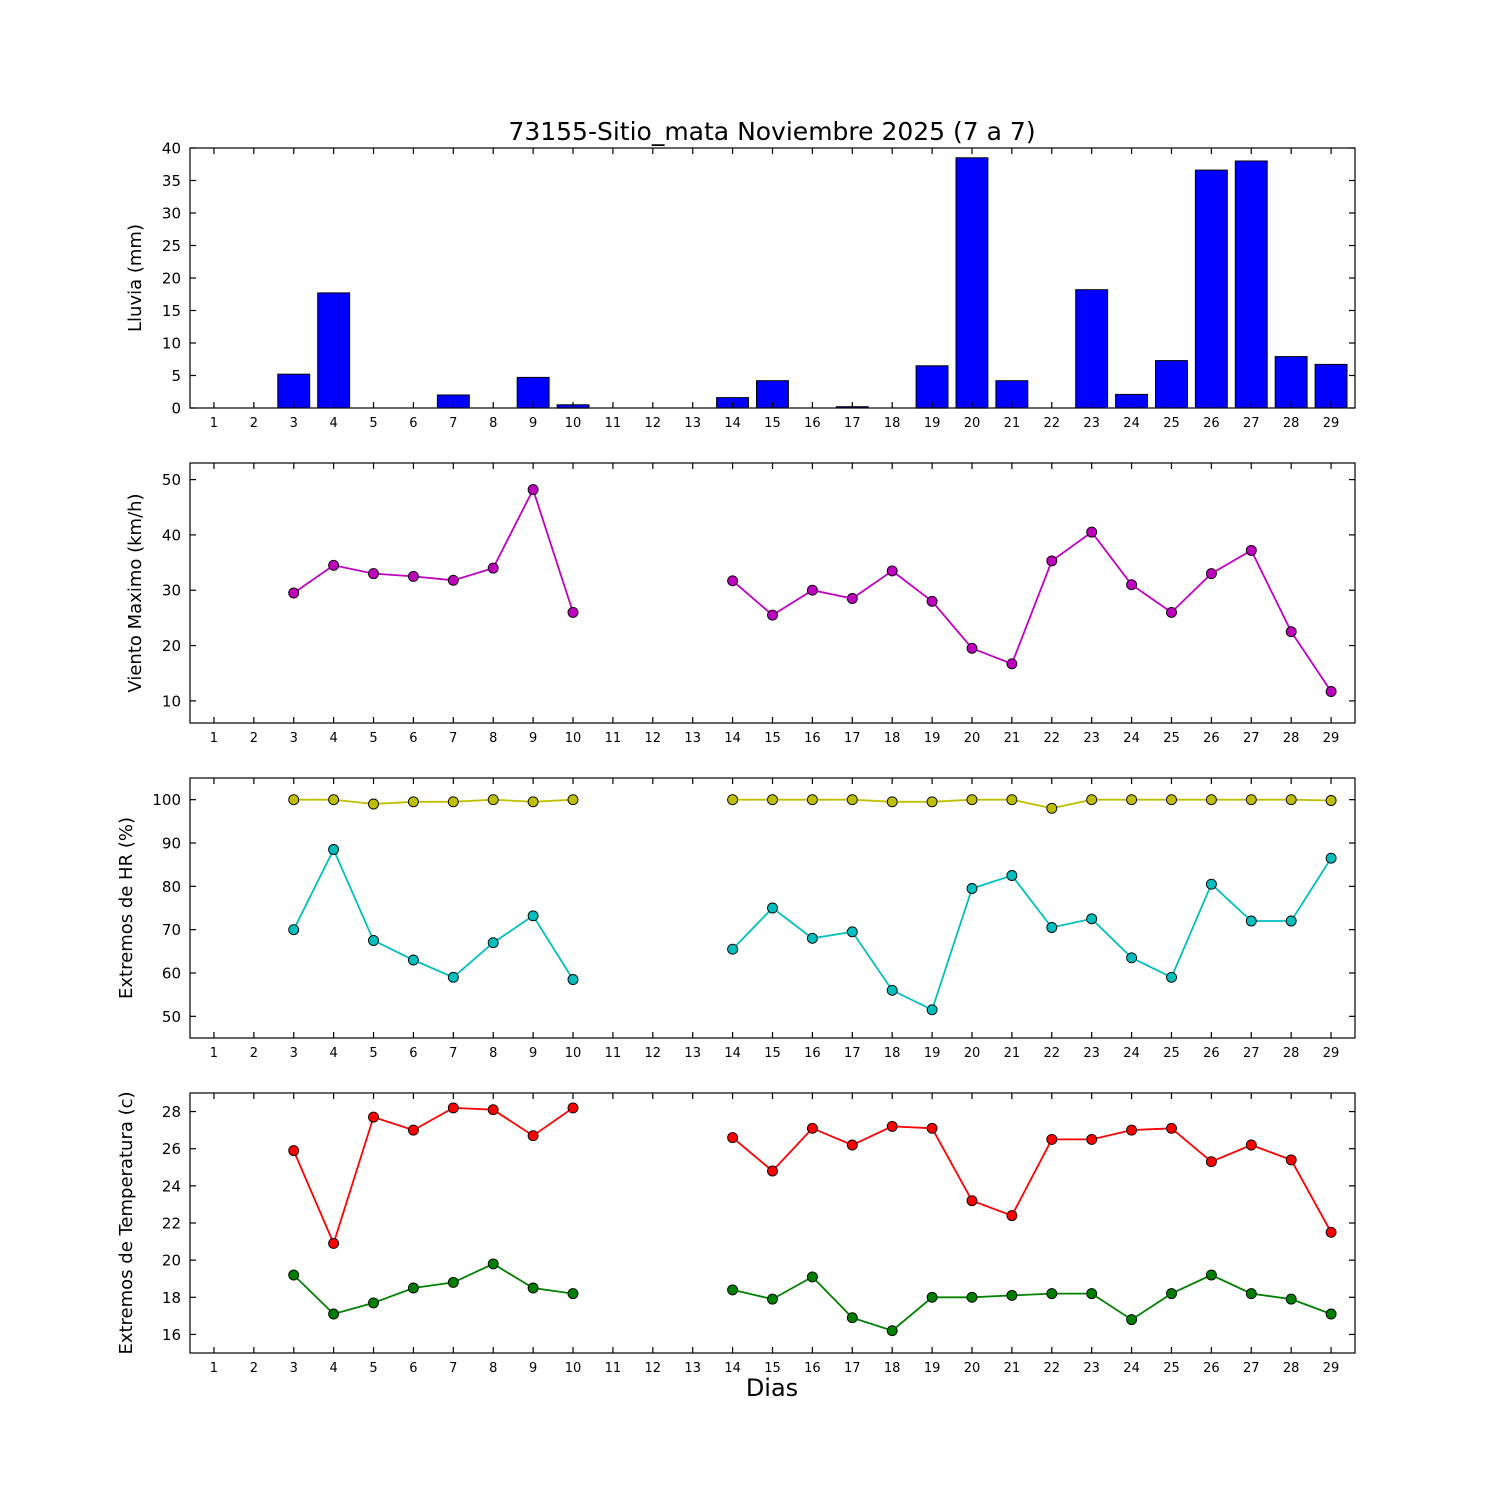  I want to click on x-tick-label: 13, so click(692, 738).